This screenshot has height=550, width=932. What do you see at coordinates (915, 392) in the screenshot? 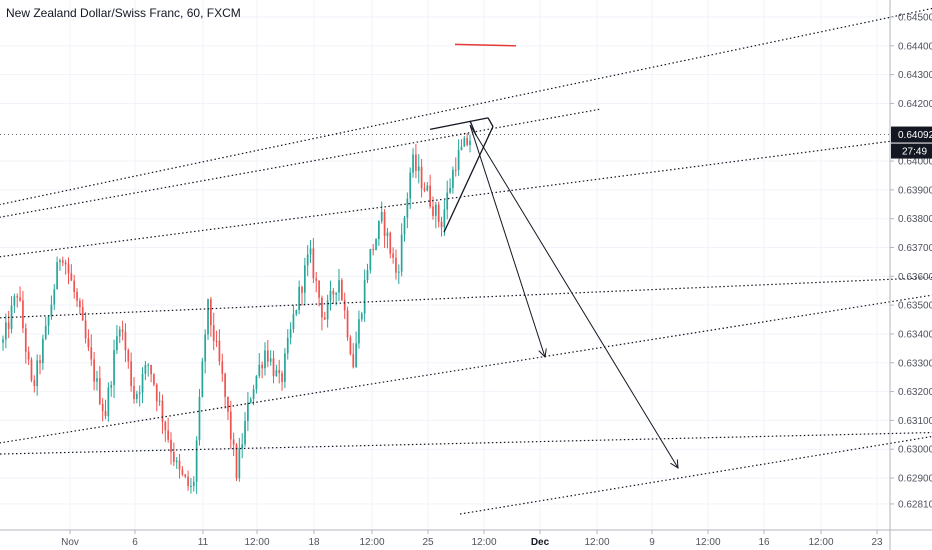
I see `y-tick-label: 0.63200` at bounding box center [915, 392].